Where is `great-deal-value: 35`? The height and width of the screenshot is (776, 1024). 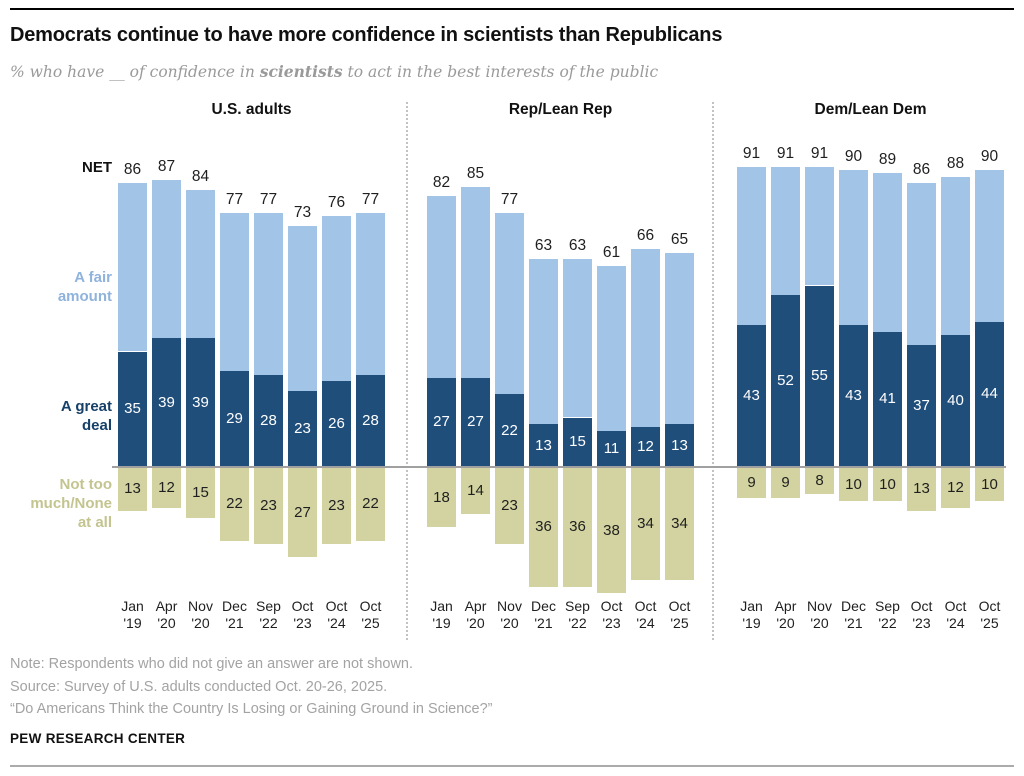
great-deal-value: 35 is located at coordinates (132, 409).